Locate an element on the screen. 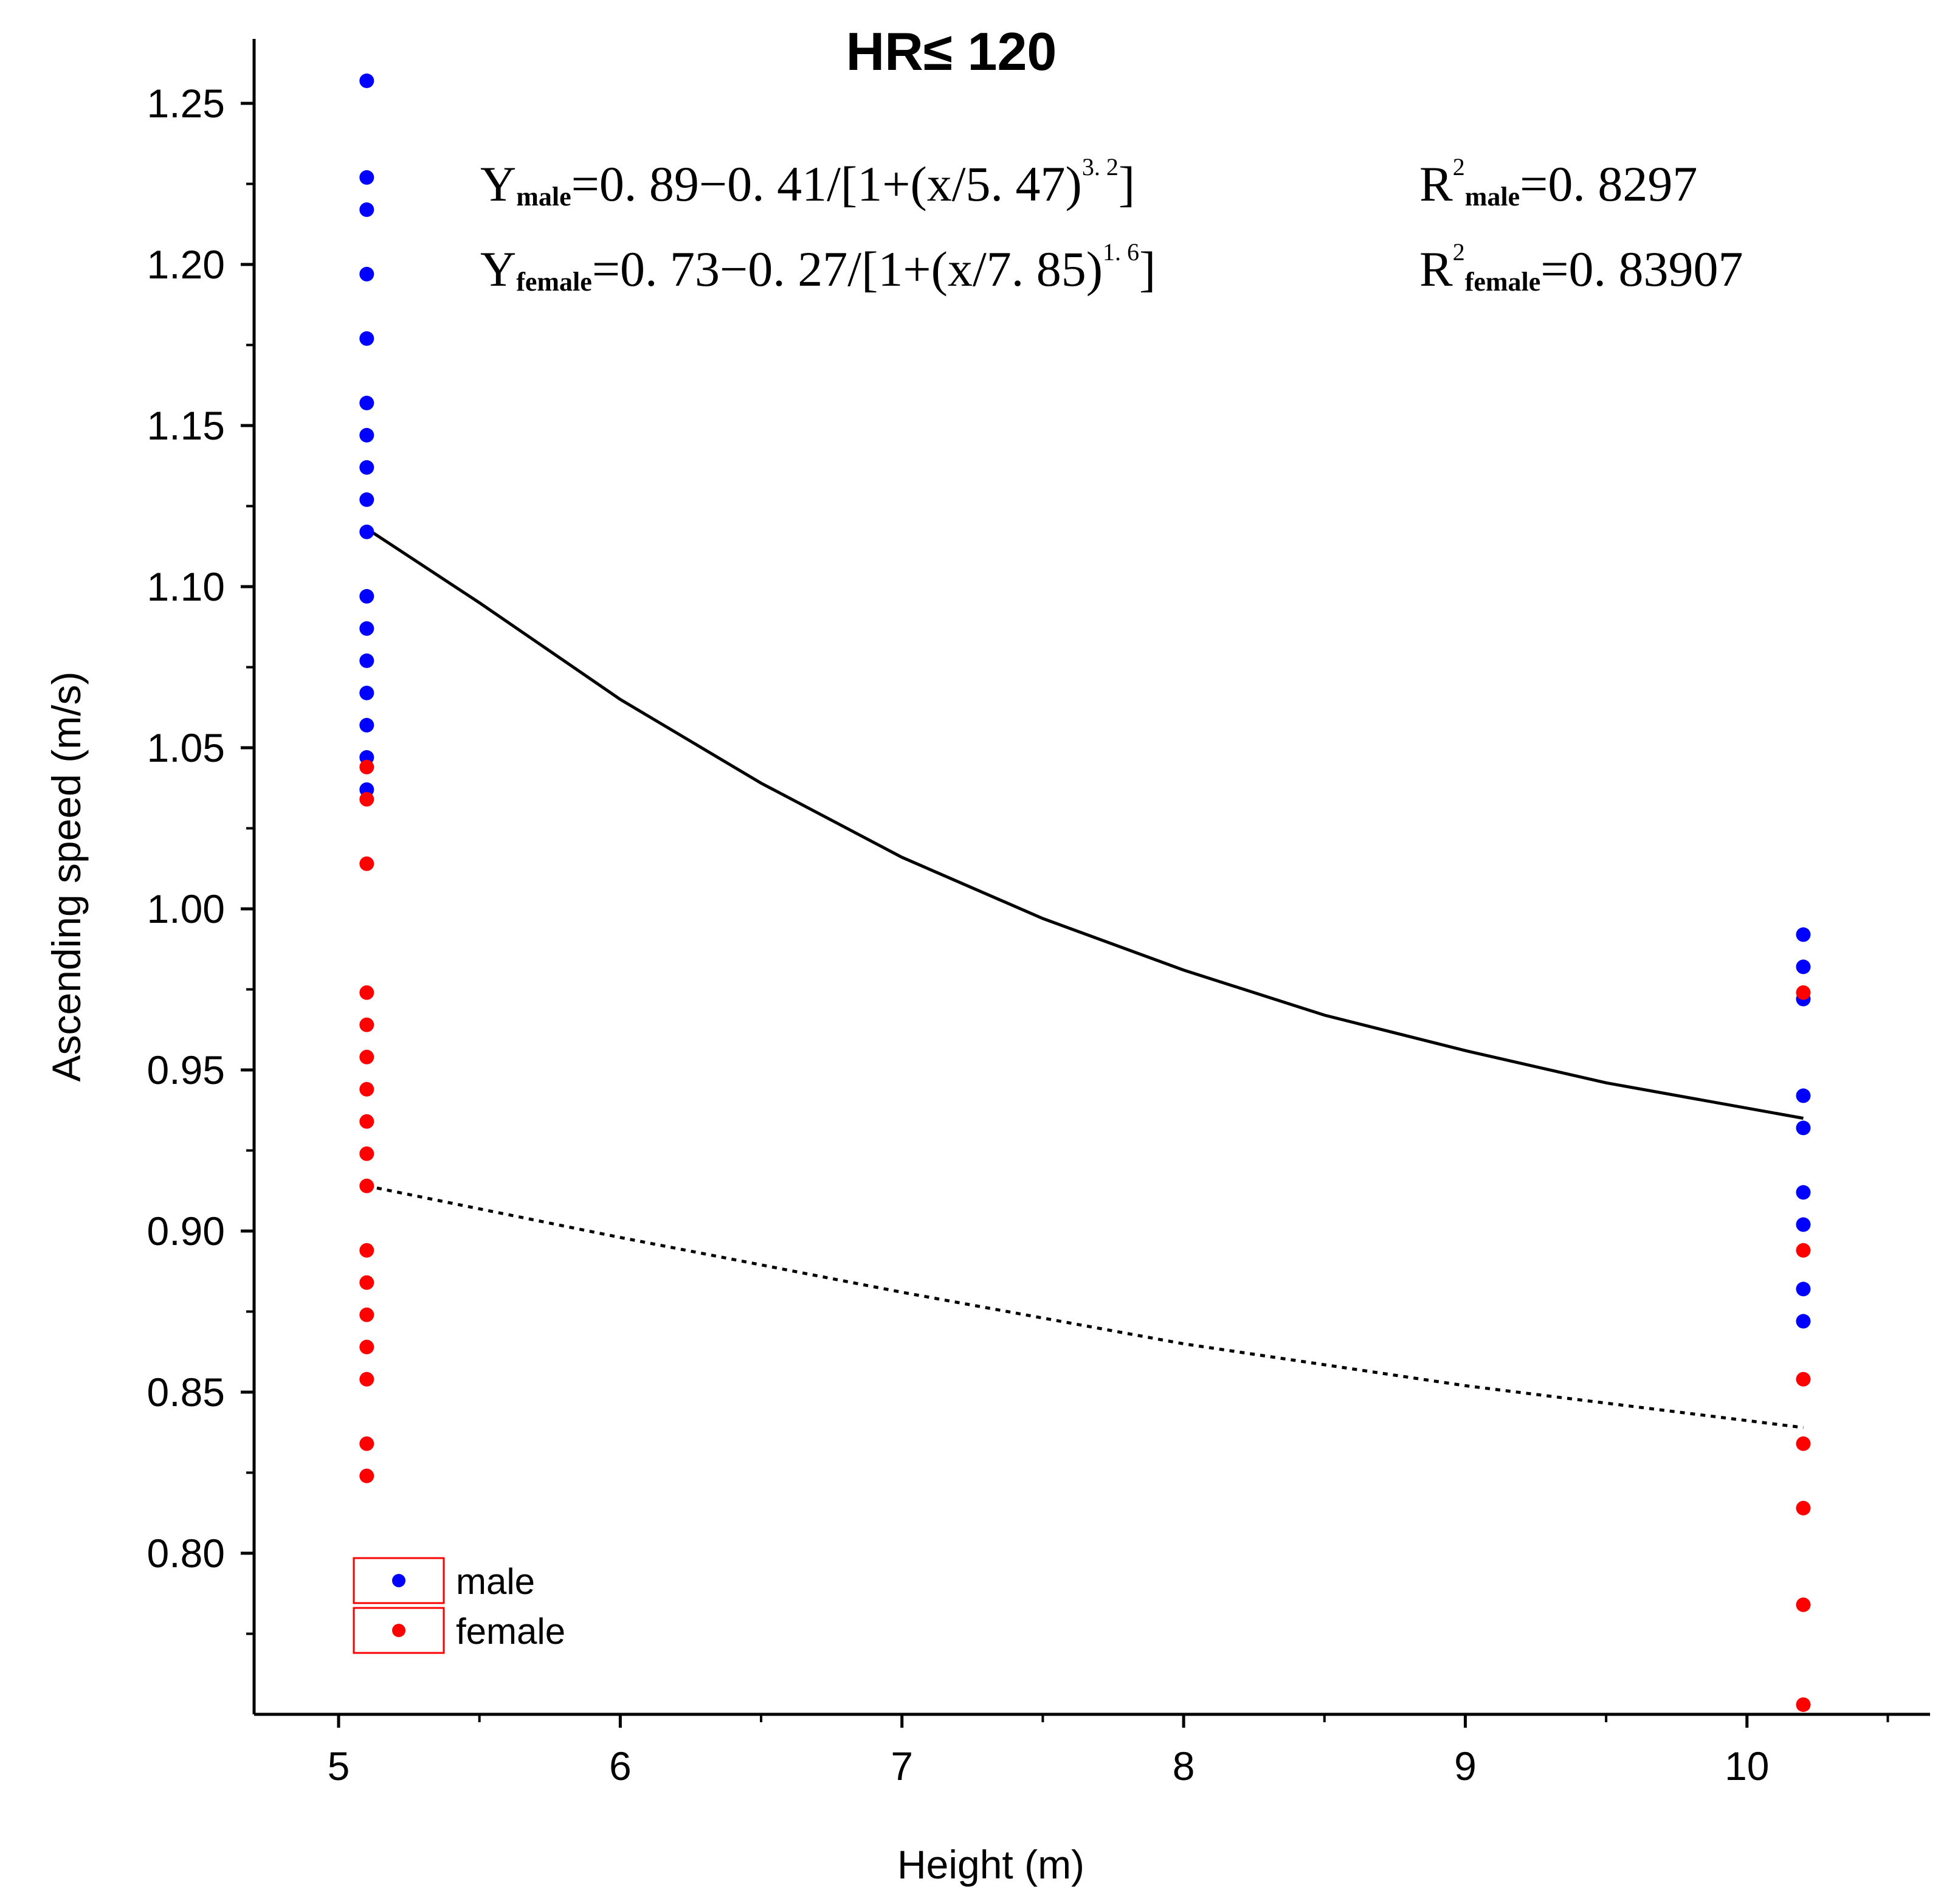 The image size is (1941, 1904). equation-female-sup: 1. 6 is located at coordinates (1121, 252).